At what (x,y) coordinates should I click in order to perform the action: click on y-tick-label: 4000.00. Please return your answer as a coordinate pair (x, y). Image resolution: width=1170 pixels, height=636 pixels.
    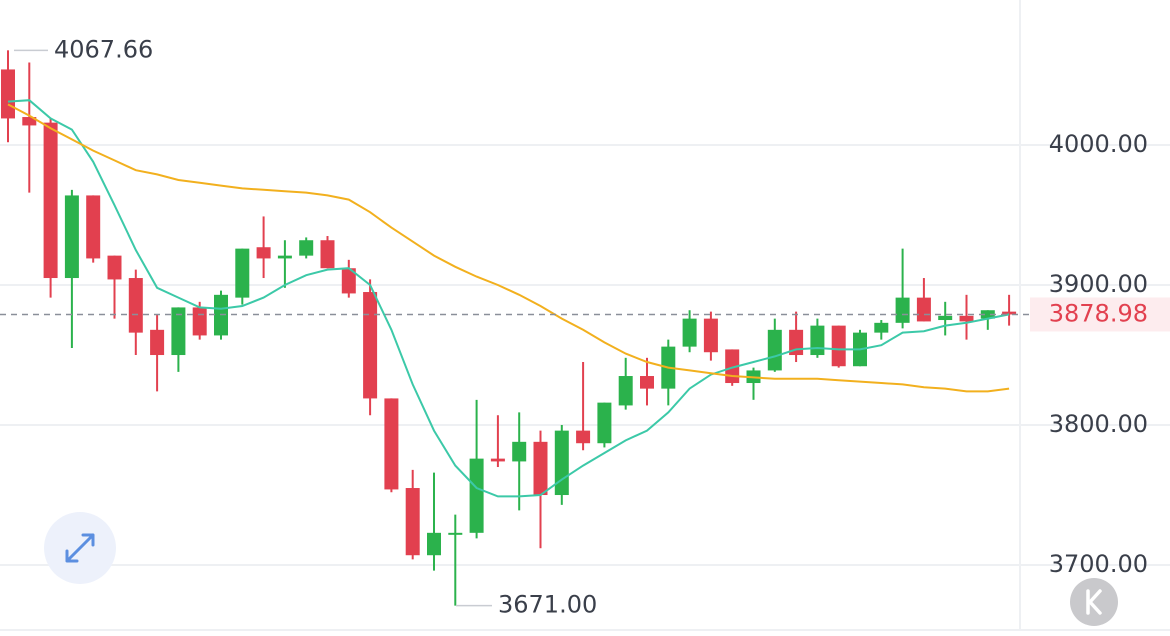
    Looking at the image, I should click on (1098, 144).